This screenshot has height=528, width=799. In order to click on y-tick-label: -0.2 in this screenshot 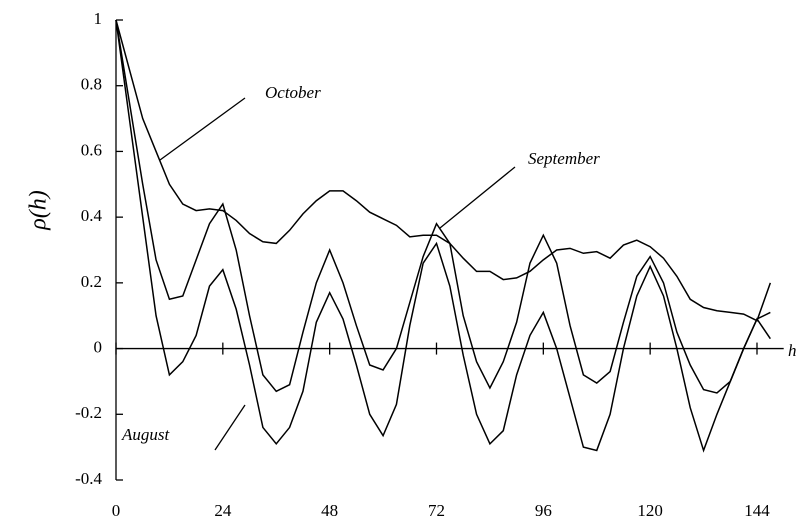, I will do `click(88, 412)`.